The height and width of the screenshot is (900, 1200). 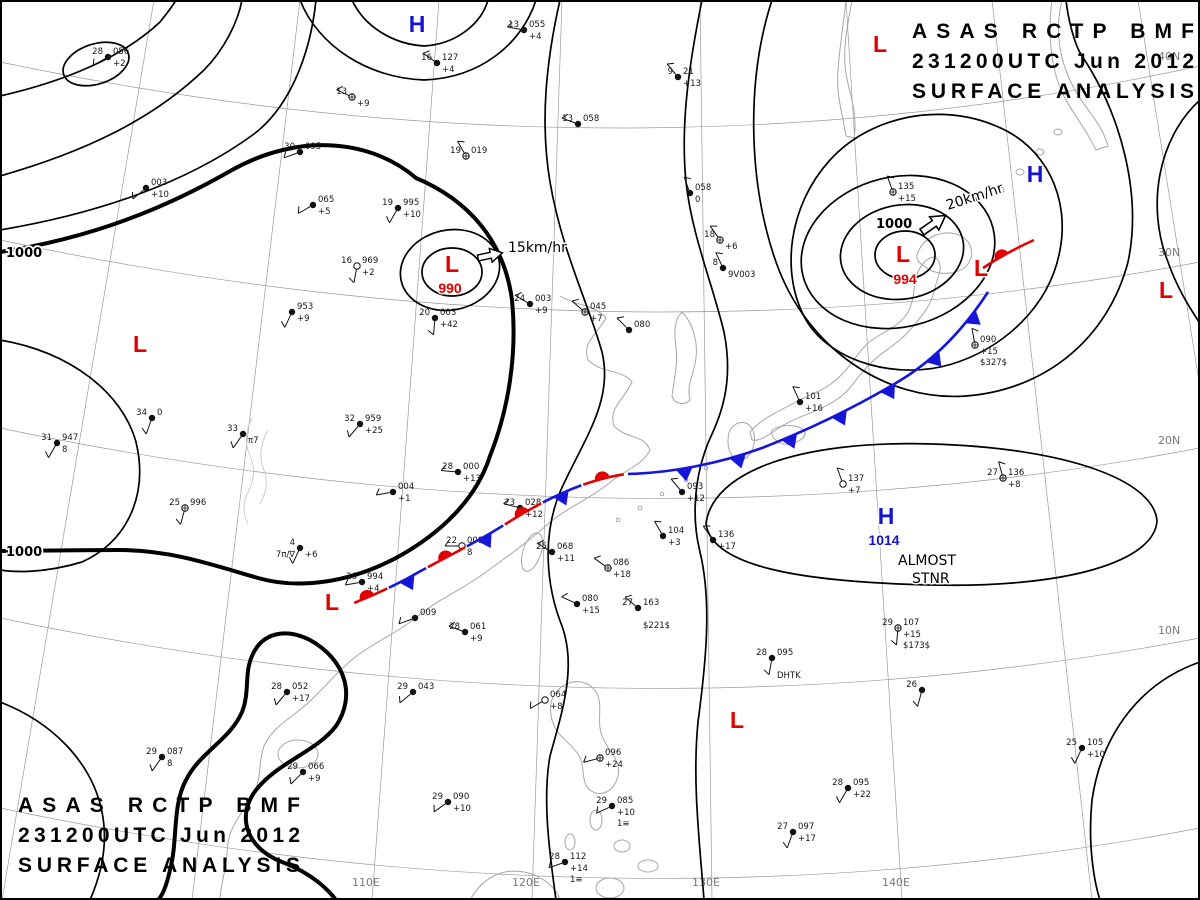 I want to click on title-line3-top: SURFACE ANALYSIS, so click(x=1053, y=91).